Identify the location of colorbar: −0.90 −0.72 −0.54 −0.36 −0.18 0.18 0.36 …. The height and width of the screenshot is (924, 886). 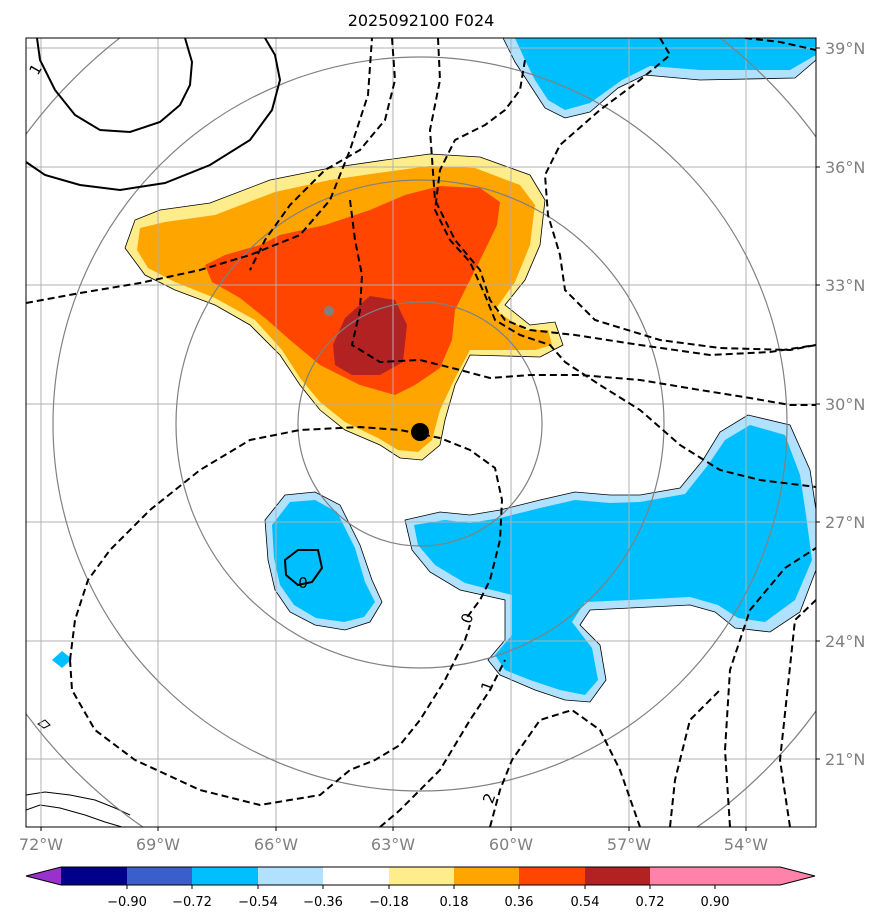
(420, 888).